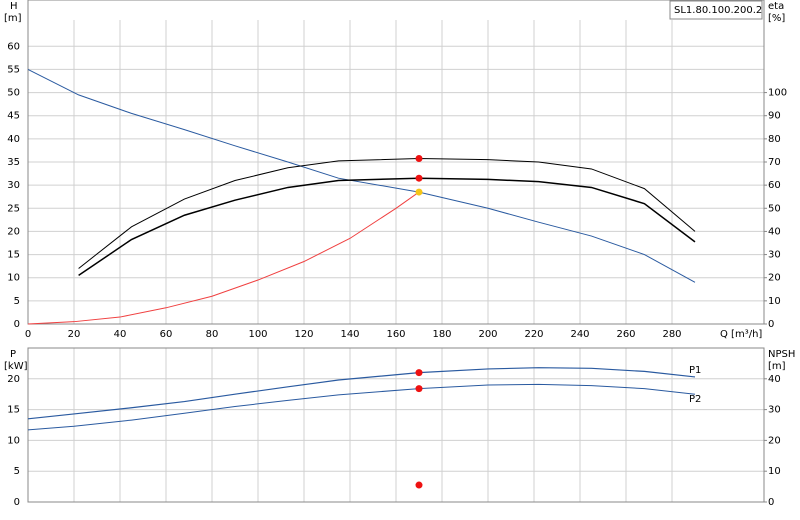  What do you see at coordinates (13, 69) in the screenshot?
I see `y-tick-label: 55` at bounding box center [13, 69].